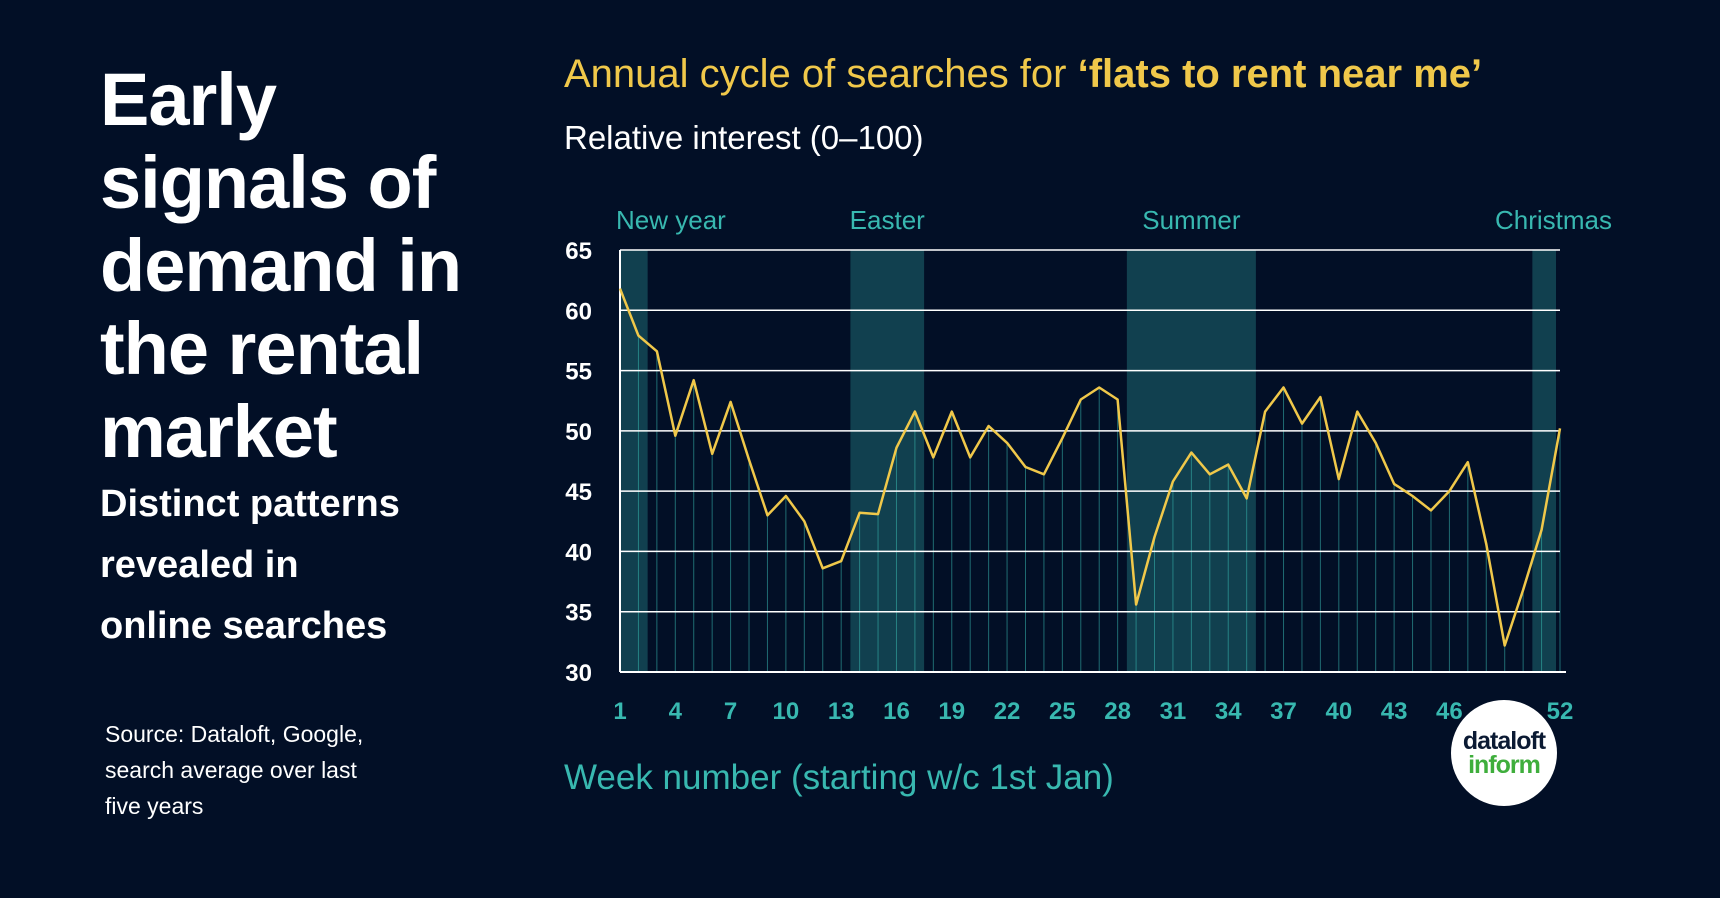 This screenshot has height=898, width=1720. What do you see at coordinates (234, 734) in the screenshot?
I see `source-line: Source: Dataloft, Google,` at bounding box center [234, 734].